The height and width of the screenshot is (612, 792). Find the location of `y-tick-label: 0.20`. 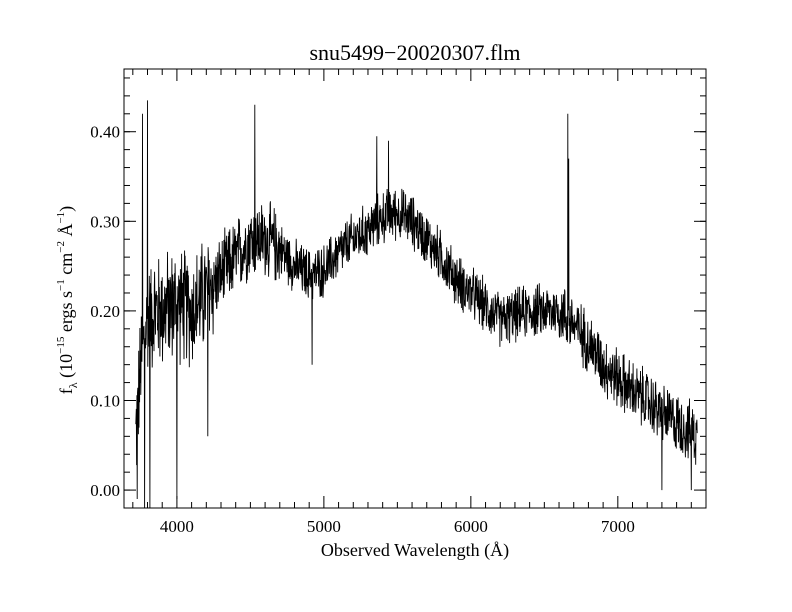

y-tick-label: 0.20 is located at coordinates (105, 311).